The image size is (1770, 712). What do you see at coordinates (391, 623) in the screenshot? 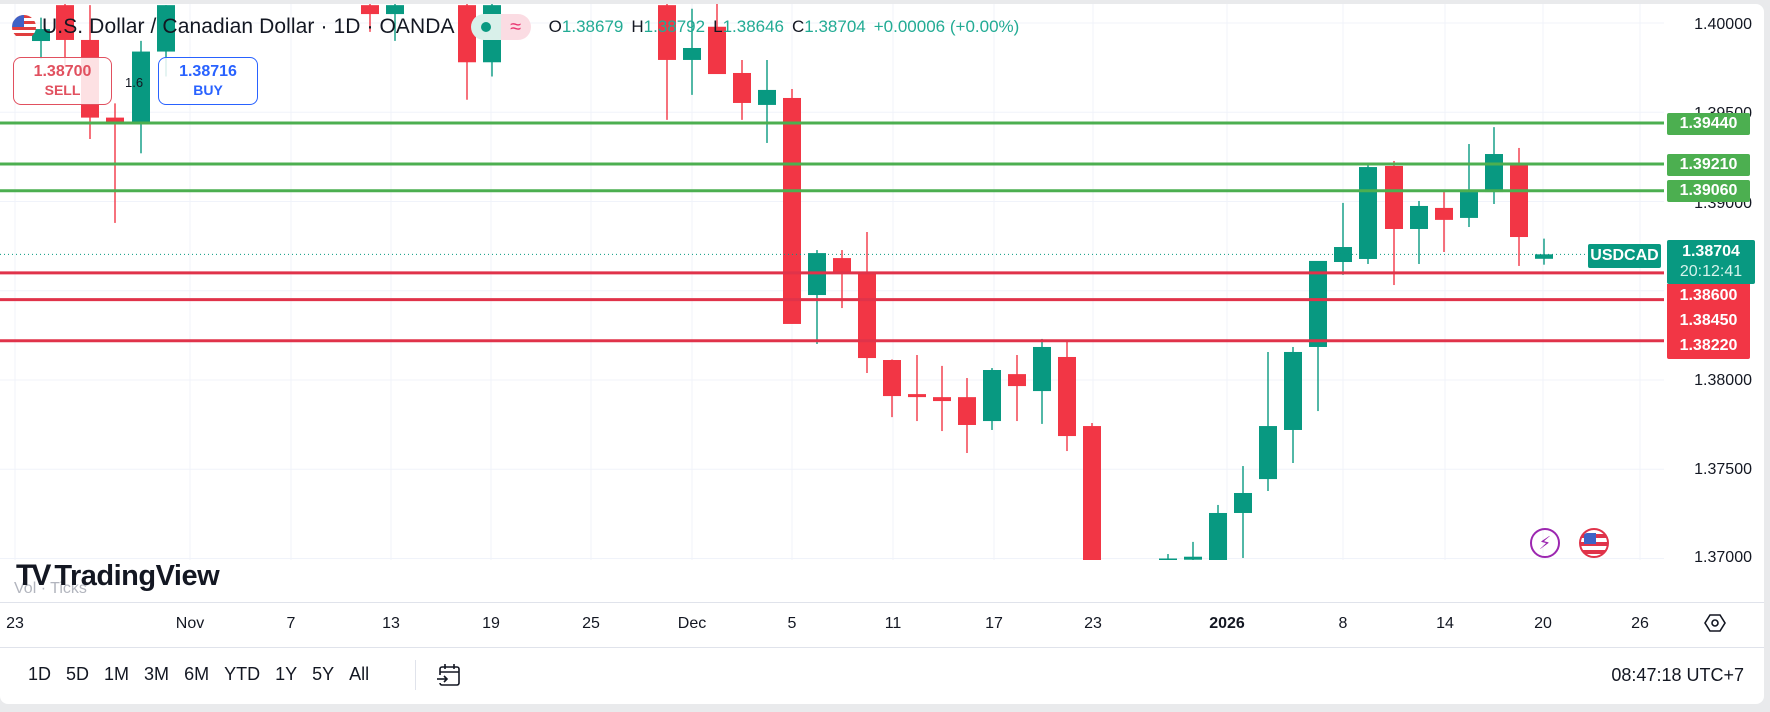
I see `time-tick: 13` at bounding box center [391, 623].